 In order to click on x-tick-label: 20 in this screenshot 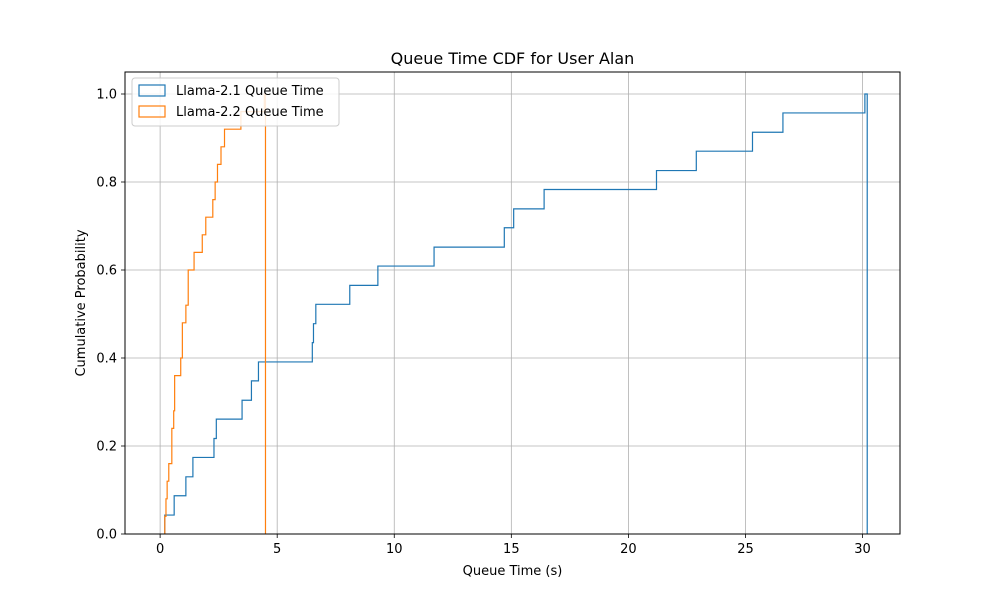, I will do `click(628, 549)`.